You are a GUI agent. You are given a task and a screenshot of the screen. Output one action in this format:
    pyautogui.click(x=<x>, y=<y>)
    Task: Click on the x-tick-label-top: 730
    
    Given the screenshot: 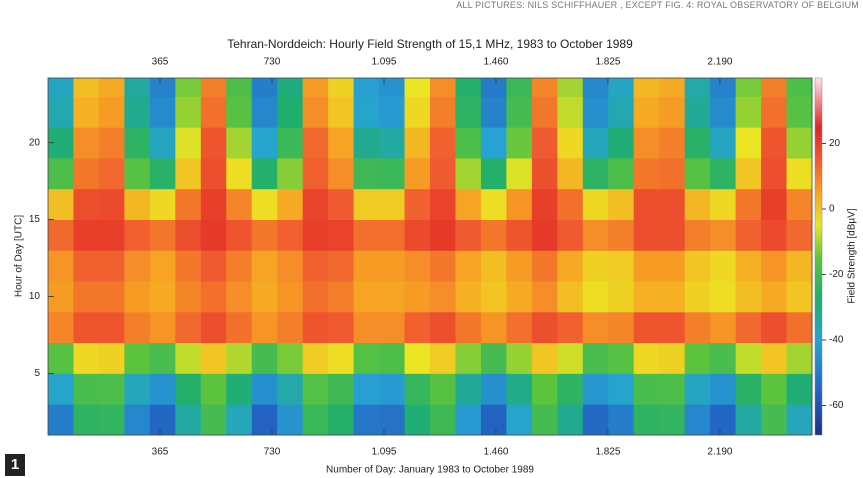 What is the action you would take?
    pyautogui.click(x=272, y=62)
    